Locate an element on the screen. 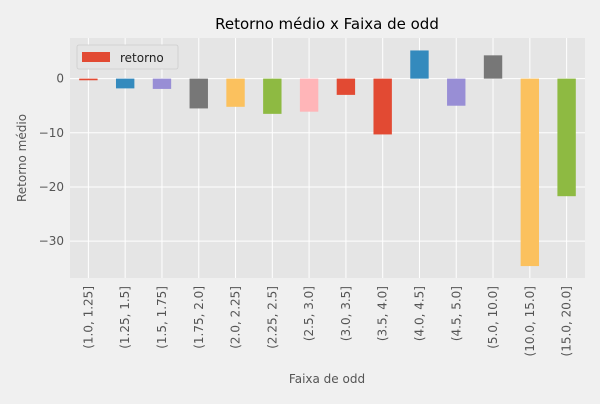 This screenshot has width=600, height=404. legend-box is located at coordinates (127, 57).